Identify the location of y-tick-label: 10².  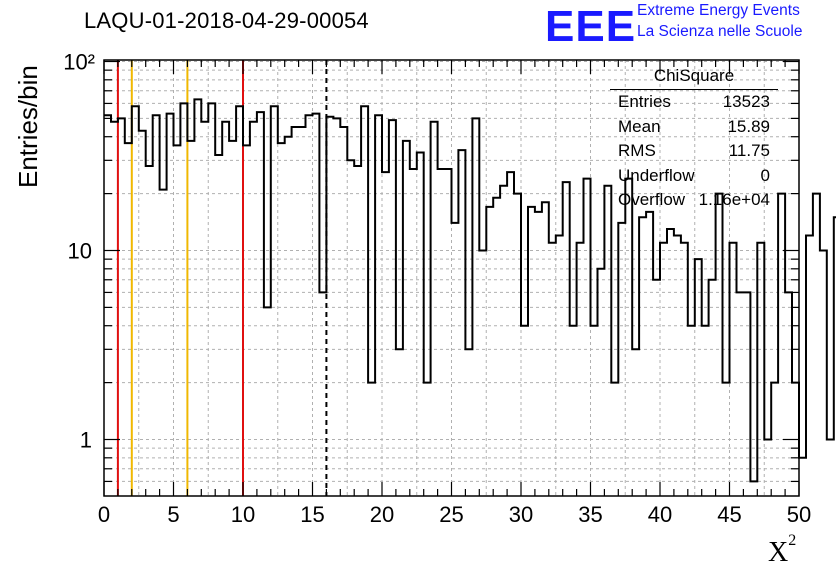
(79, 62).